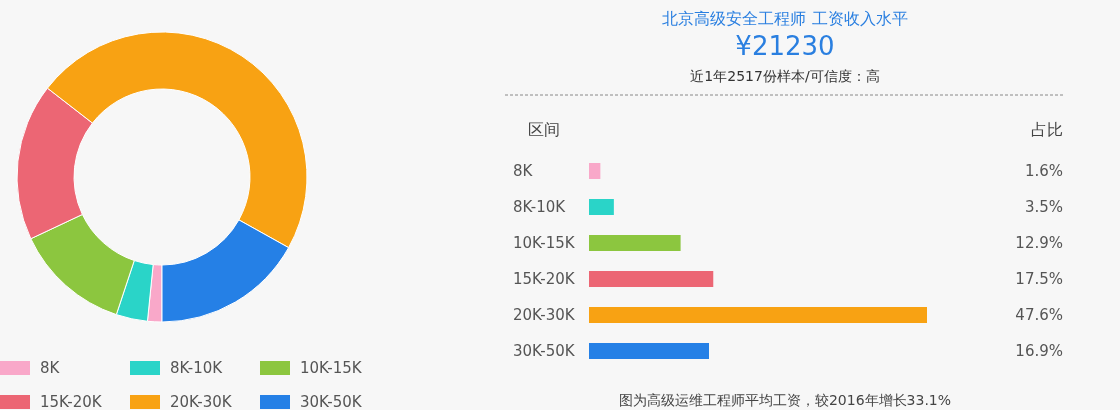 The width and height of the screenshot is (1120, 410). What do you see at coordinates (1039, 315) in the screenshot?
I see `data-label: 47.6%` at bounding box center [1039, 315].